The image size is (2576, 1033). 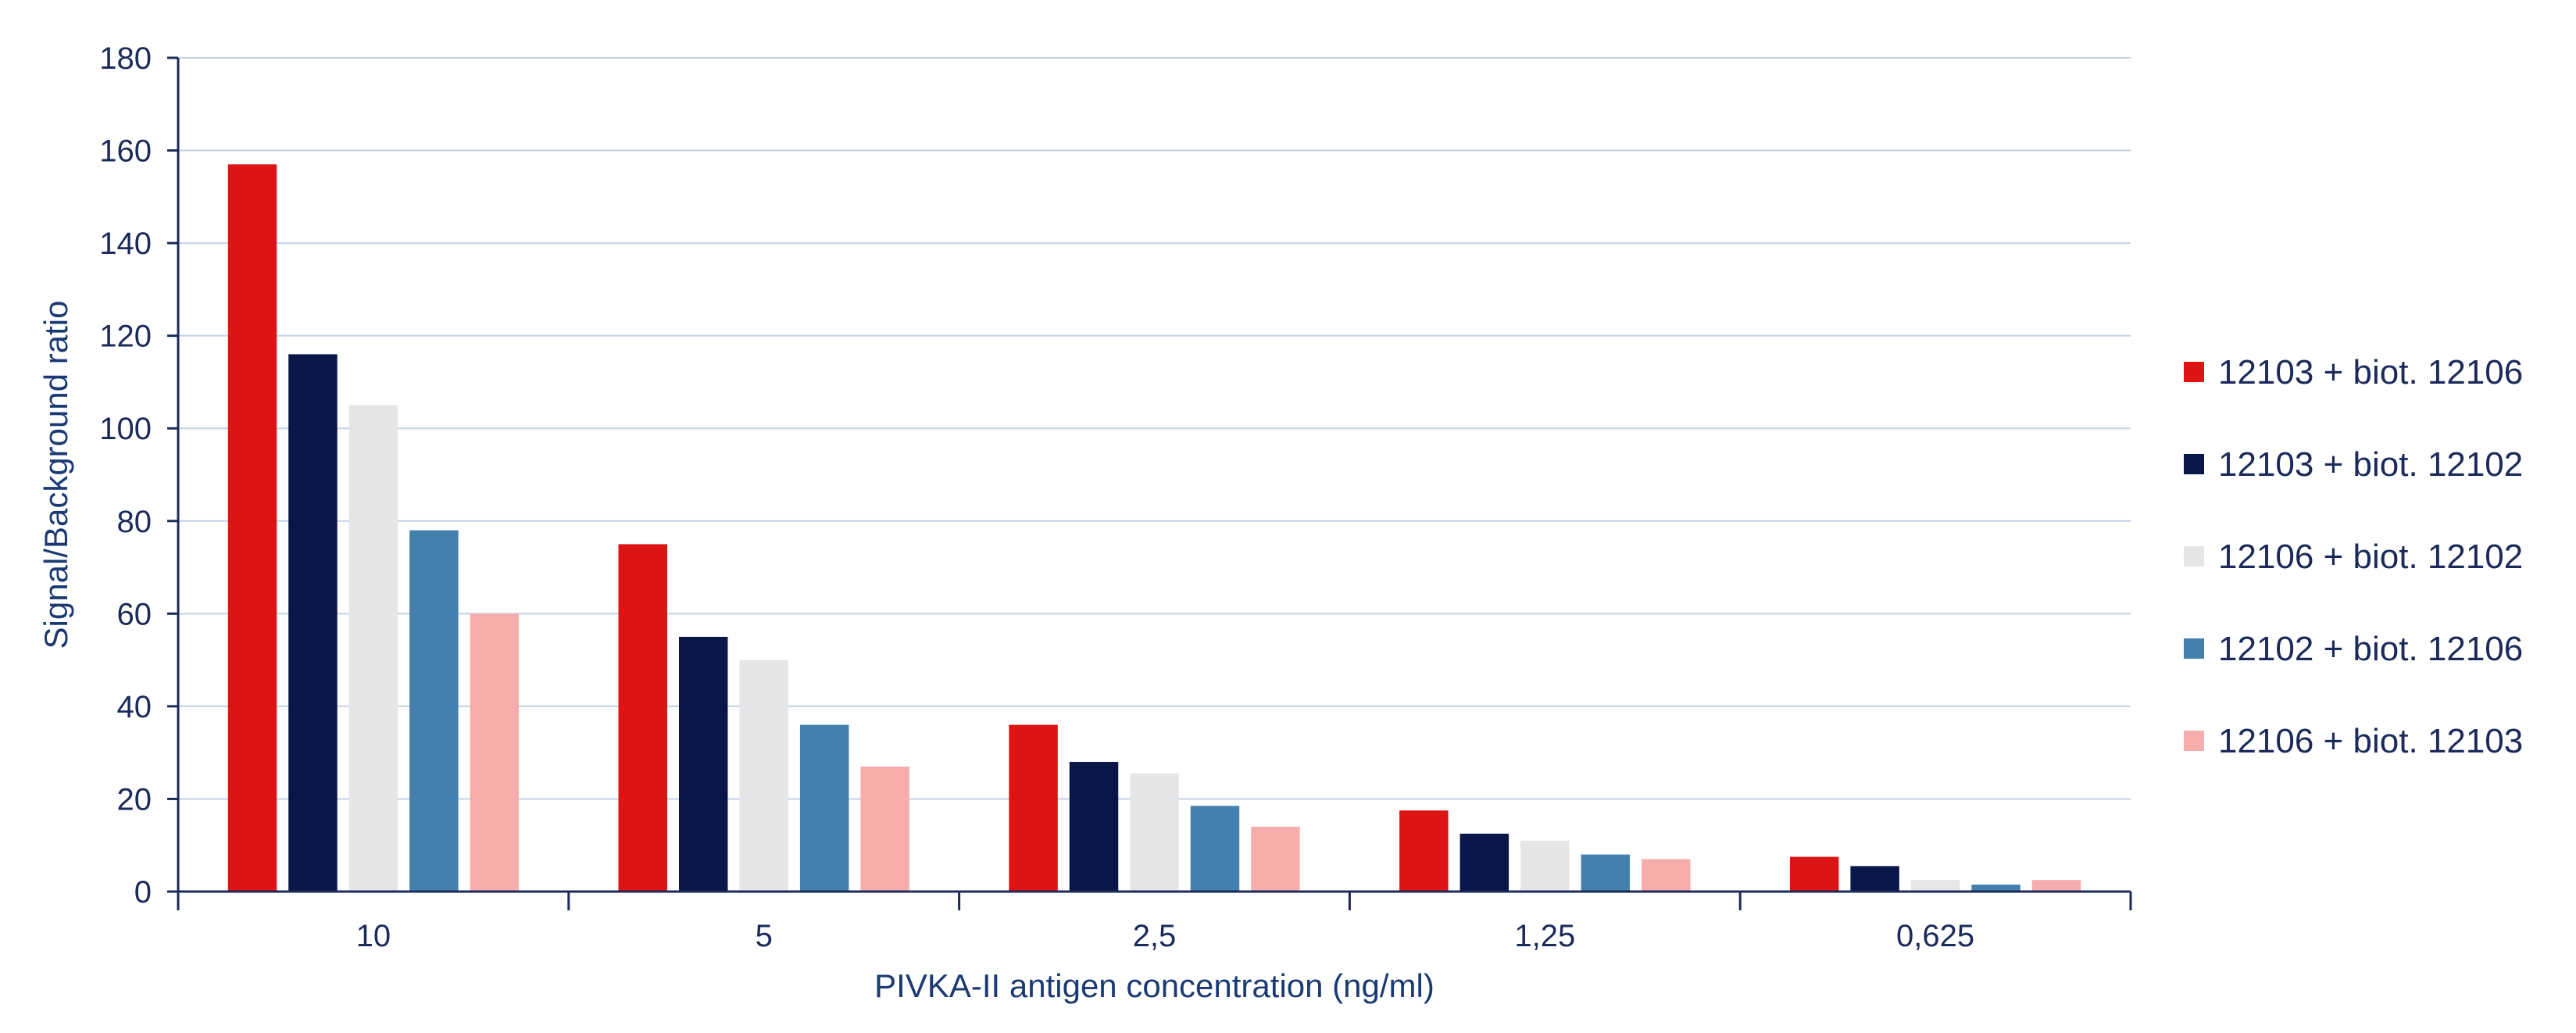 What do you see at coordinates (1154, 985) in the screenshot?
I see `x-axis-title: PIVKA-II antigen concentration (ng/ml)` at bounding box center [1154, 985].